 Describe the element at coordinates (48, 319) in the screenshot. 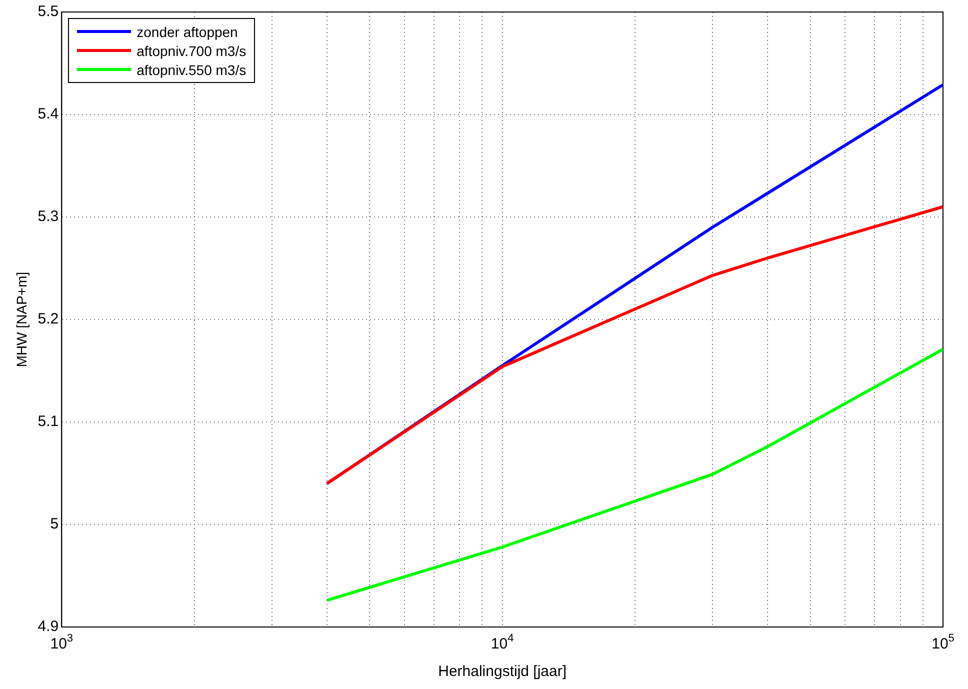

I see `y-tick-label: 5.2` at that location.